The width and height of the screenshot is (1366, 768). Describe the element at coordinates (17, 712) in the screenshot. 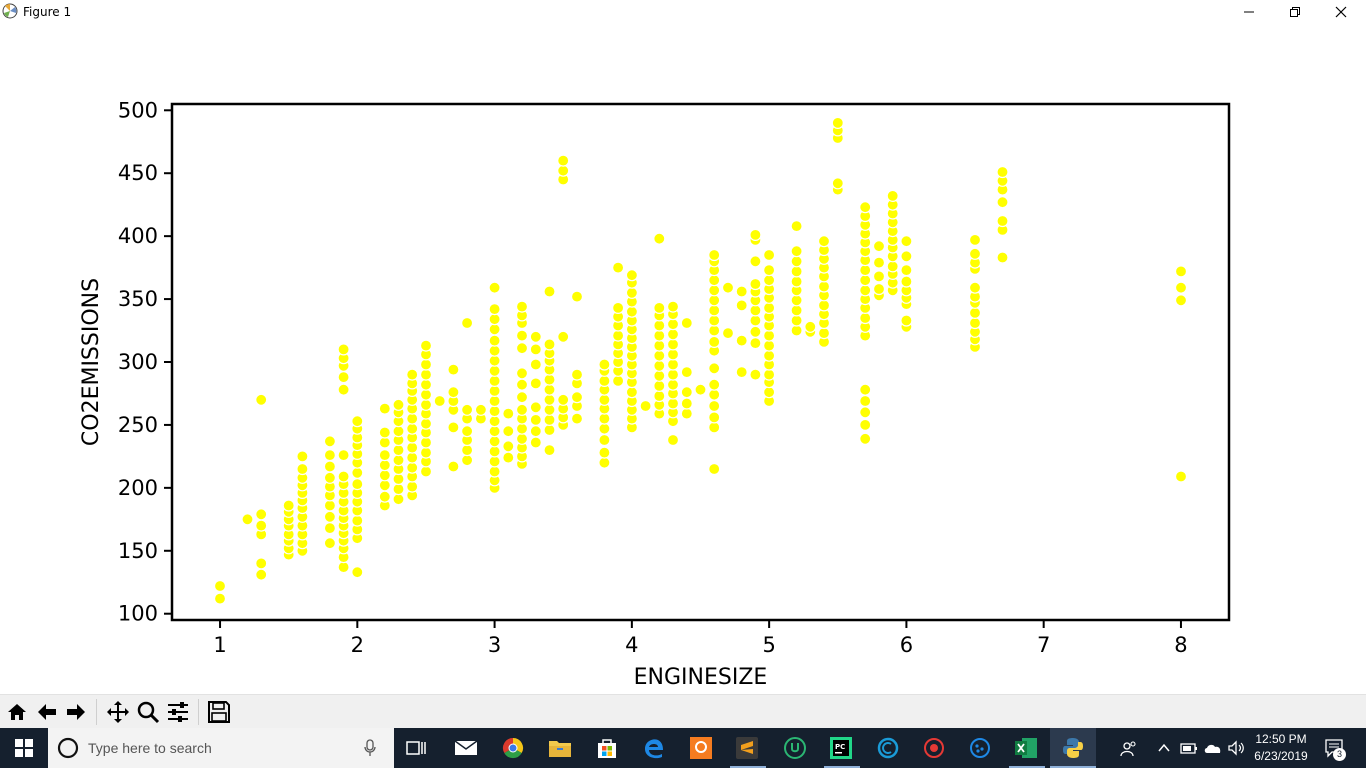

I see `home-button` at that location.